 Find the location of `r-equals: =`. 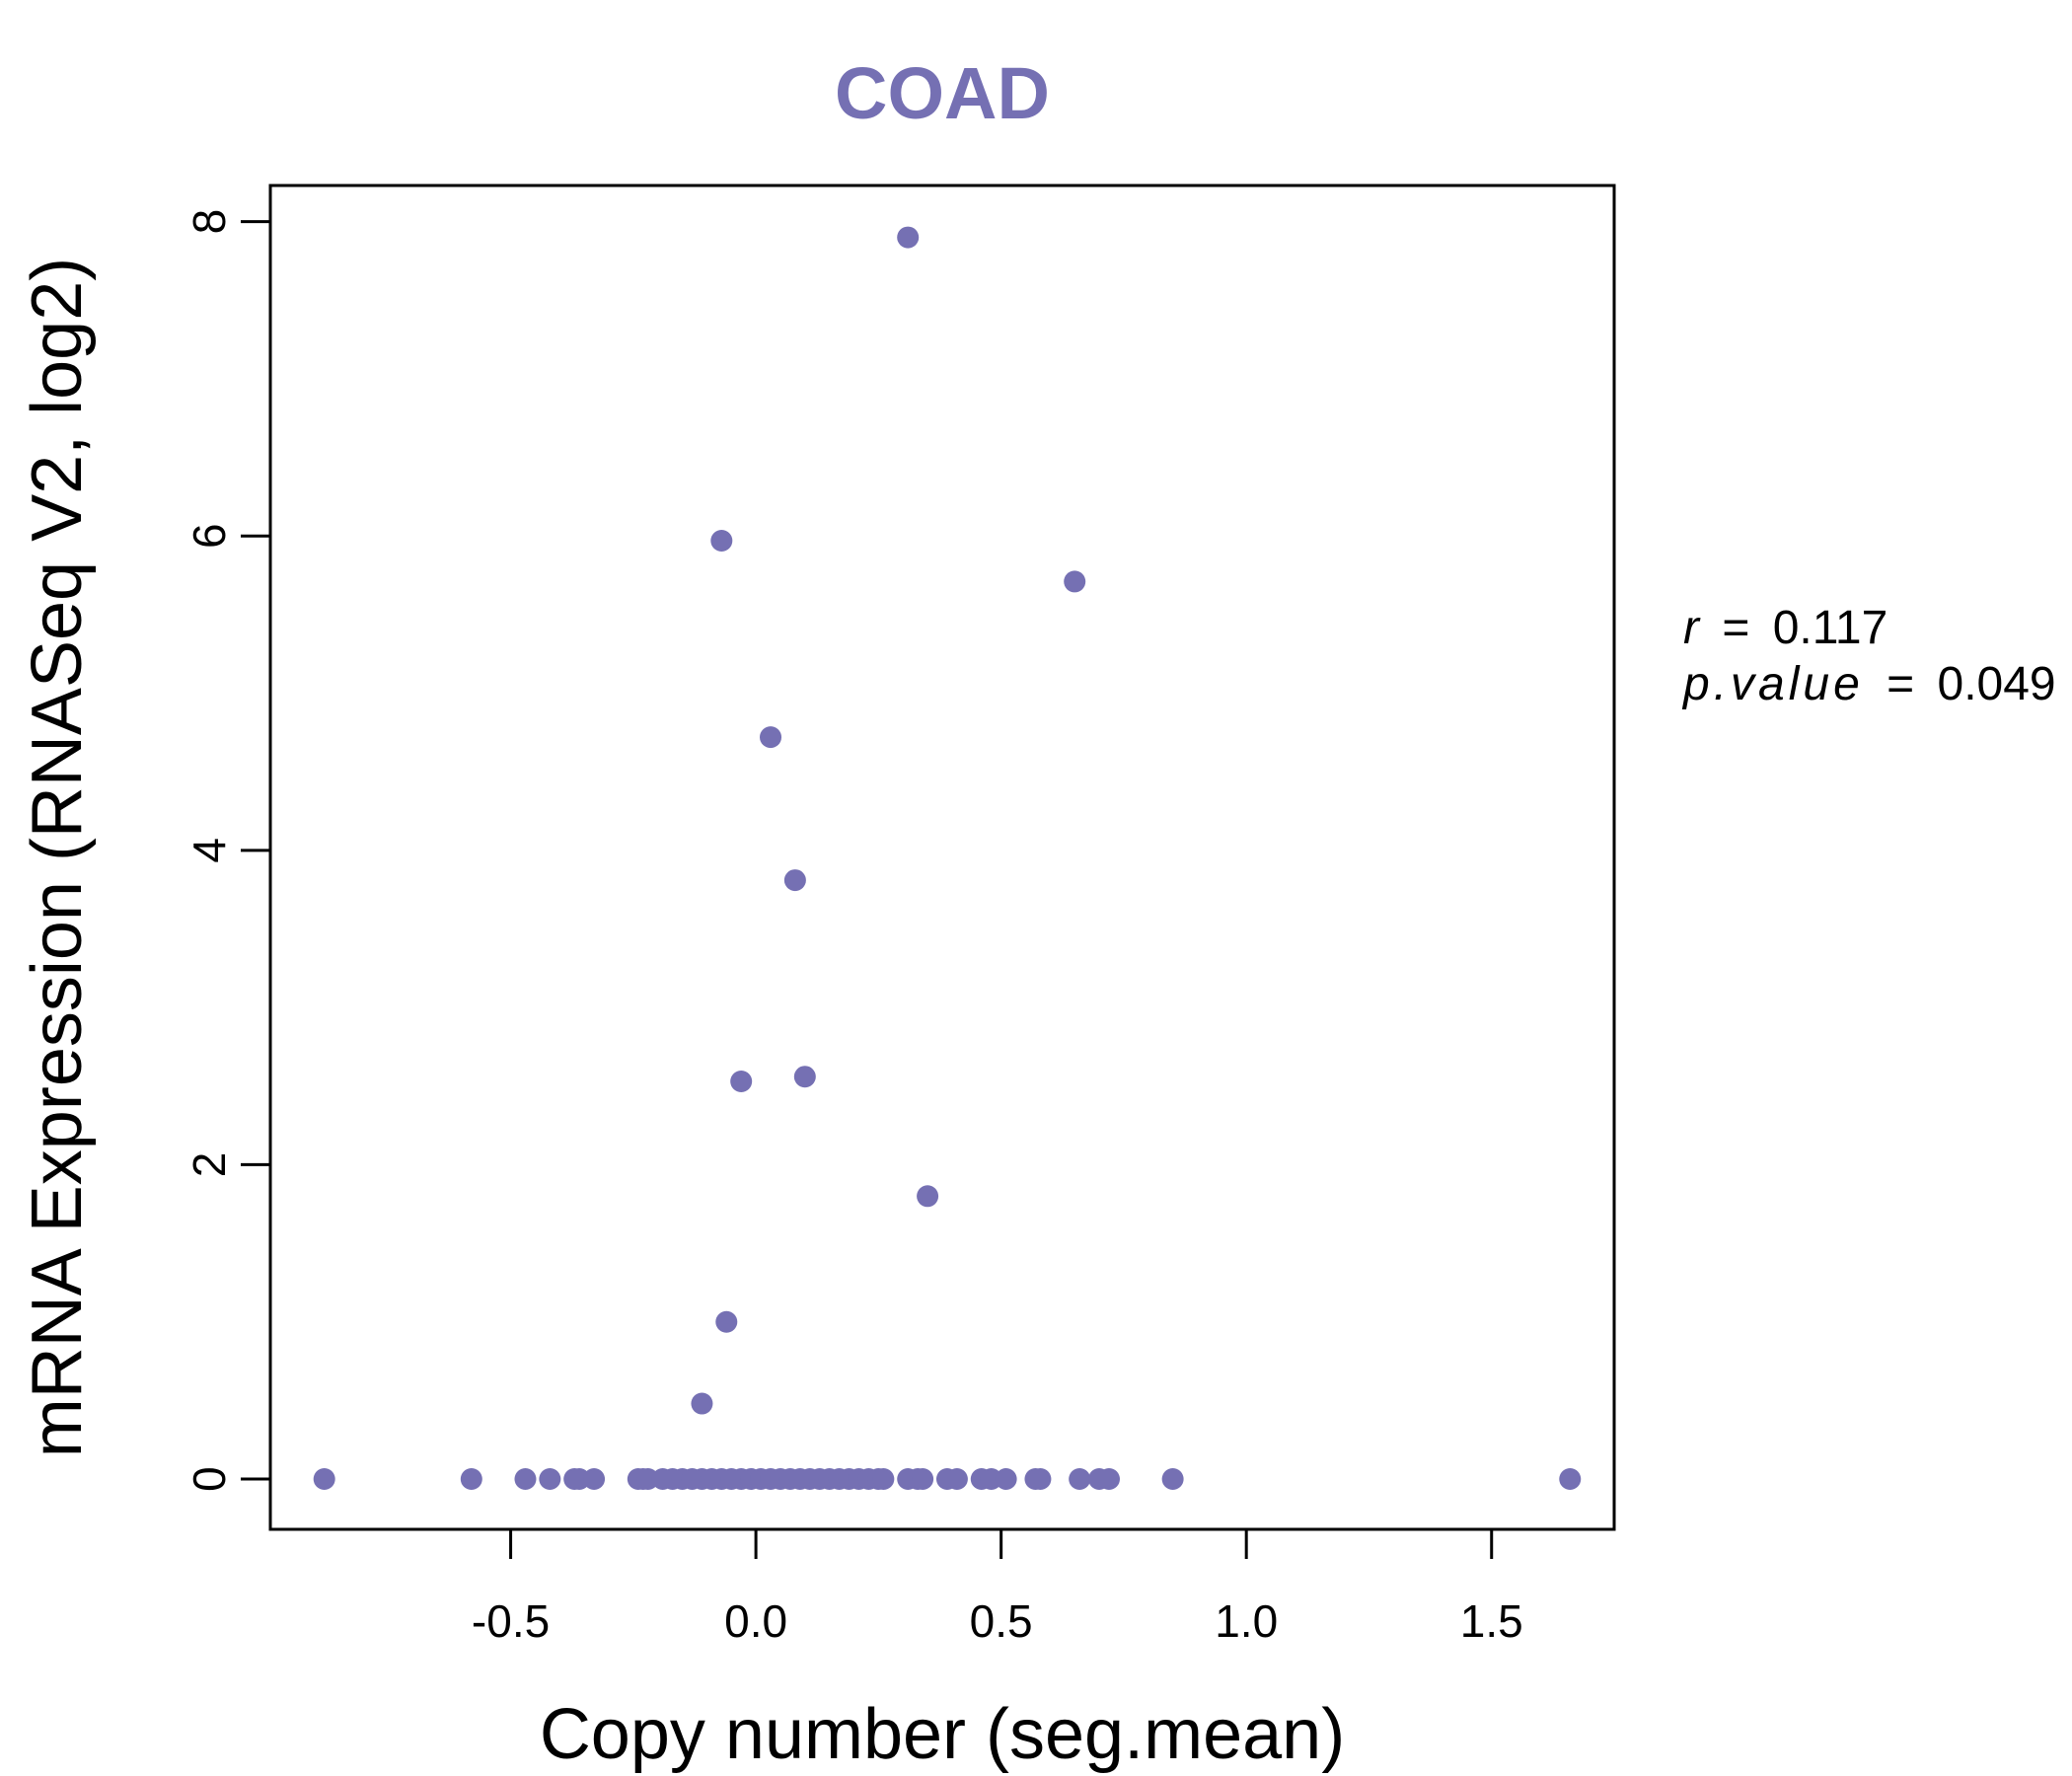

r-equals: = is located at coordinates (1736, 628).